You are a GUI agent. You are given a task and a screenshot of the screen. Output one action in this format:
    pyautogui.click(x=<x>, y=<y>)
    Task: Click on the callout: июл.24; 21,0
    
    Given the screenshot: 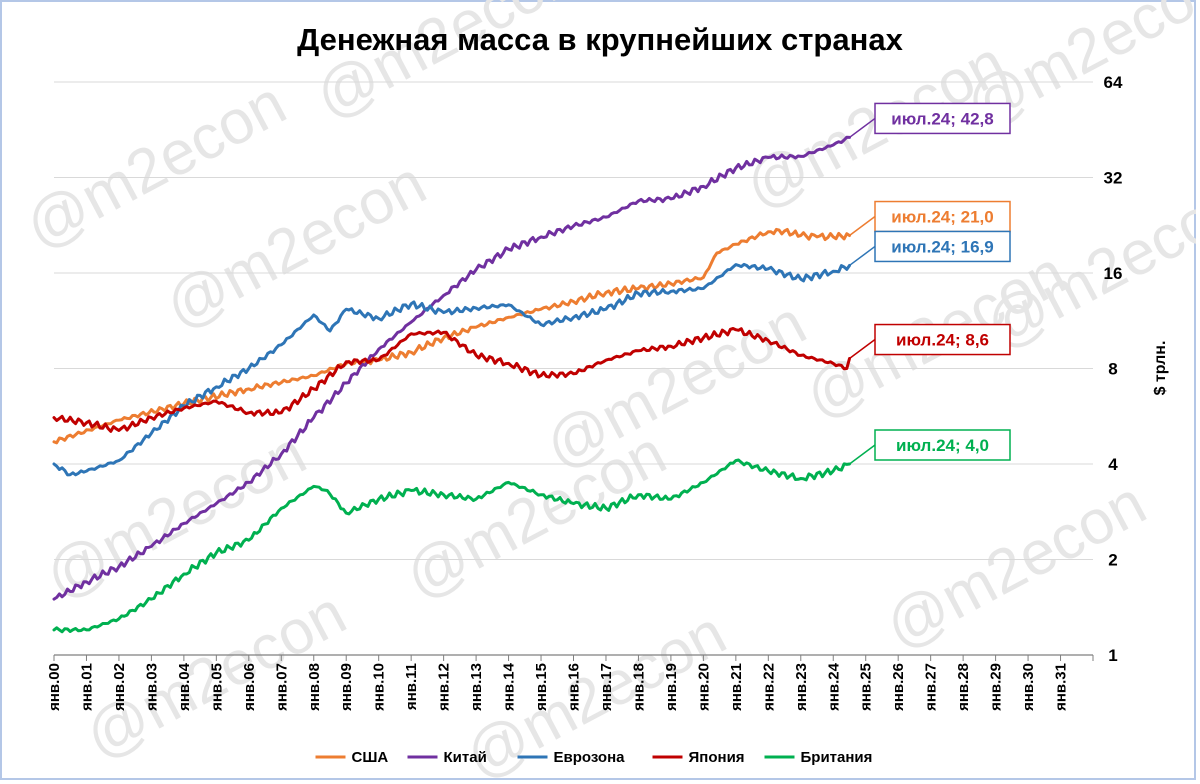 What is the action you would take?
    pyautogui.click(x=930, y=218)
    